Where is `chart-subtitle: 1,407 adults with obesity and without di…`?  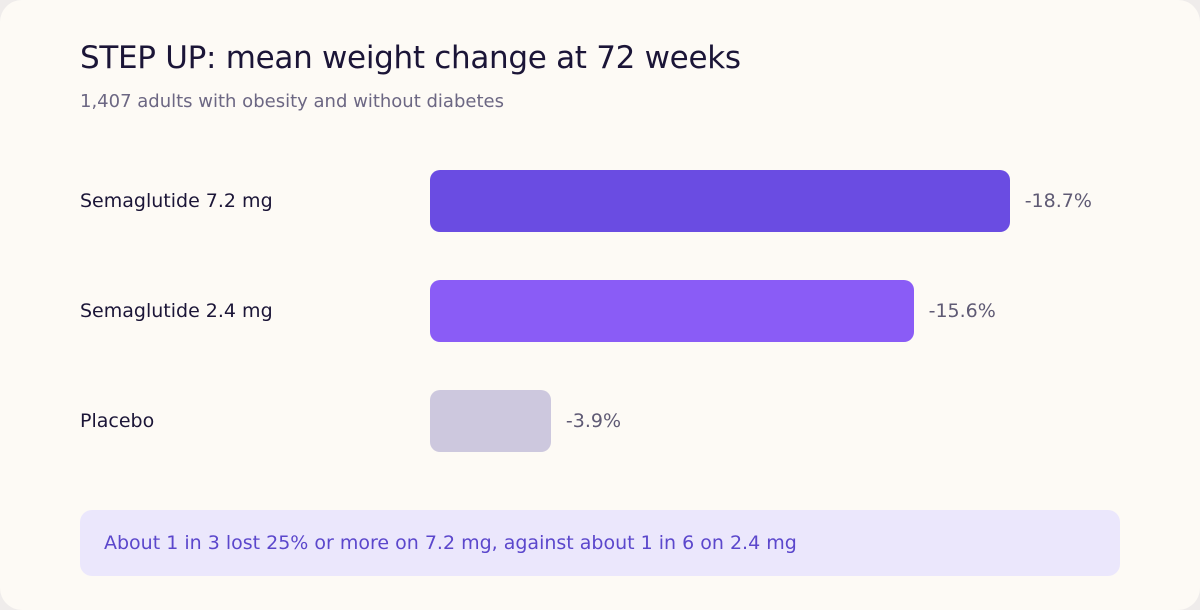
chart-subtitle: 1,407 adults with obesity and without di… is located at coordinates (292, 101).